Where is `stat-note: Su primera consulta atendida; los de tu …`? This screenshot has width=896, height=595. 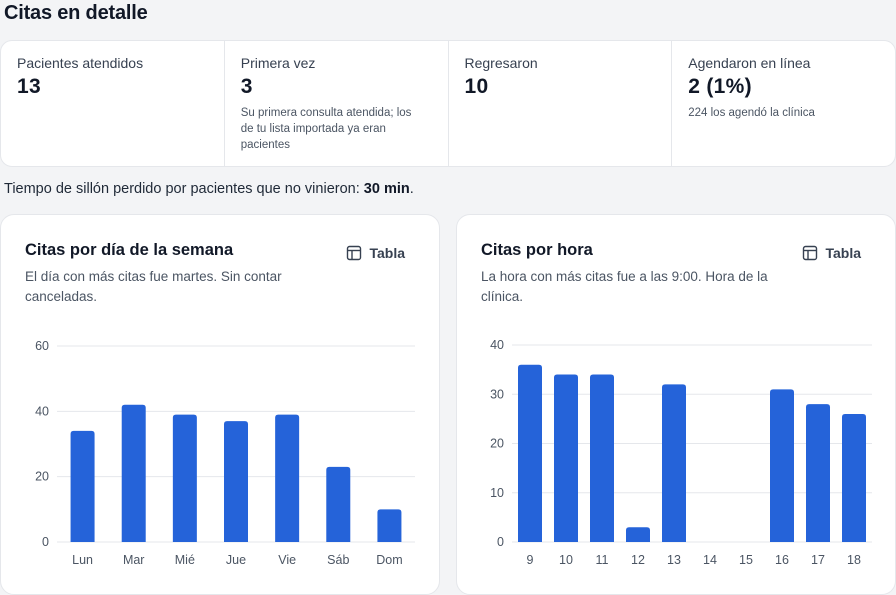
stat-note: Su primera consulta atendida; los de tu … is located at coordinates (326, 129).